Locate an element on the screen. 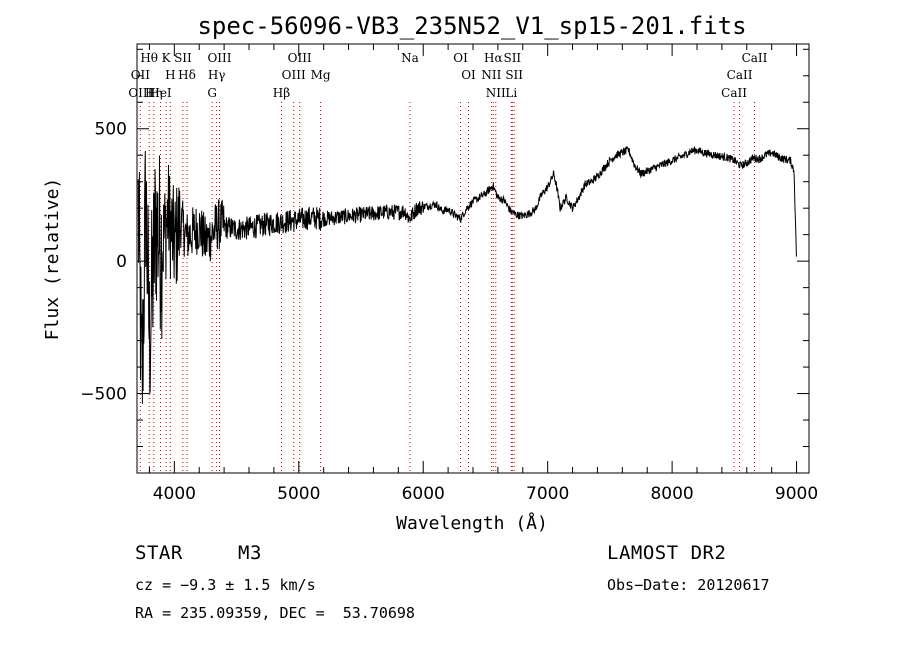 Image resolution: width=900 pixels, height=650 pixels. x-tick-label: 6000 is located at coordinates (423, 494).